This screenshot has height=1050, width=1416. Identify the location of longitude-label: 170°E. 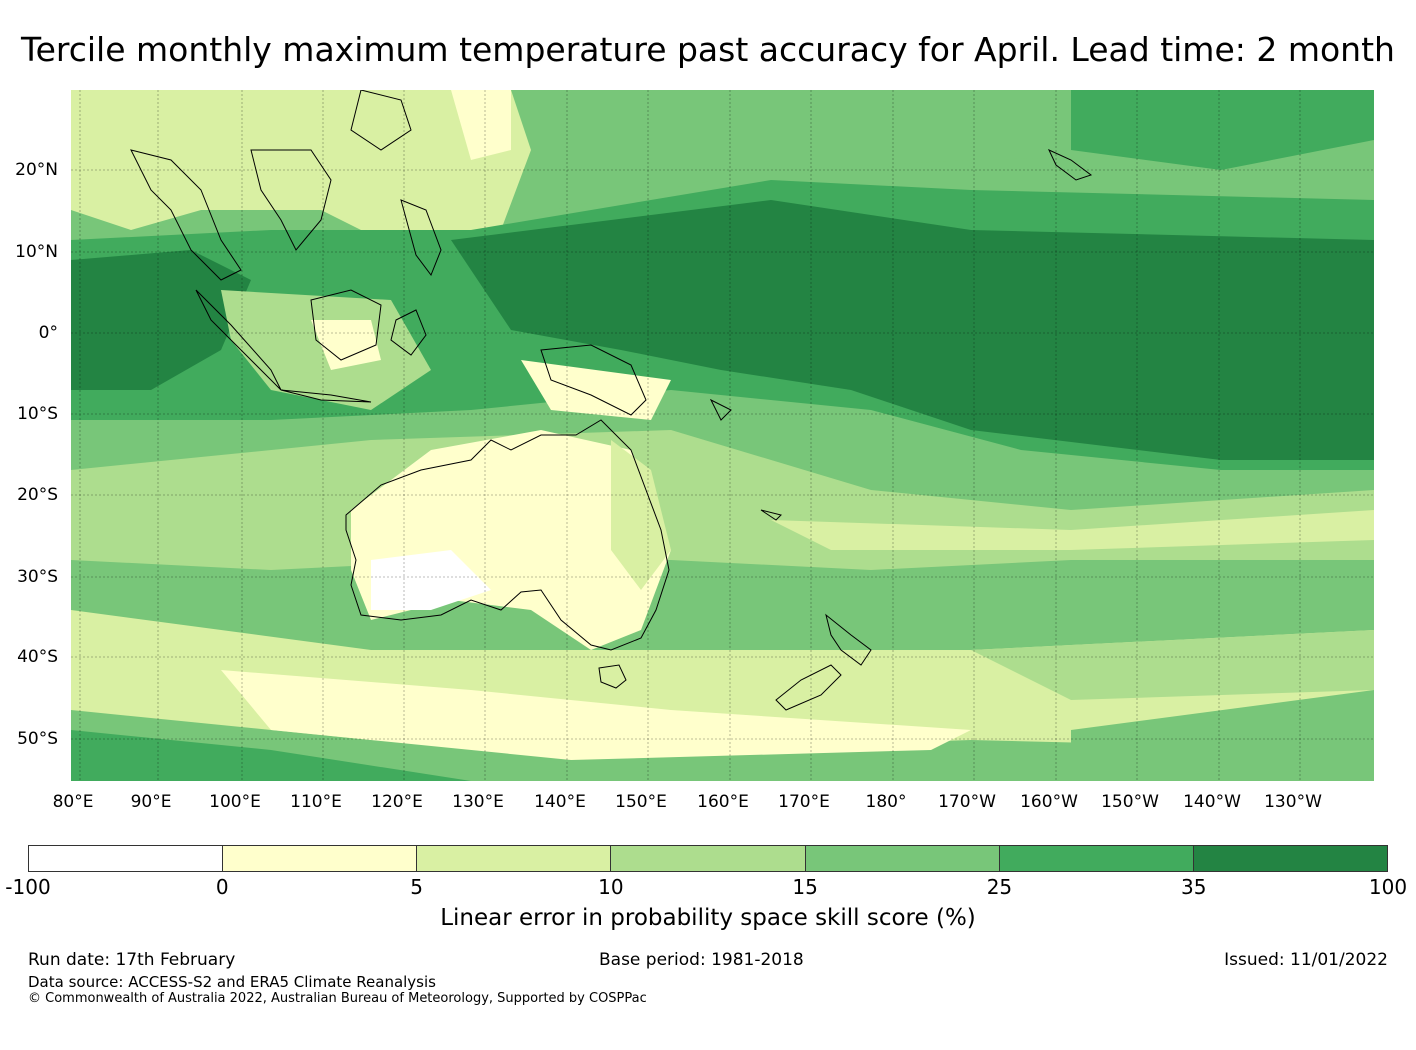
(804, 802).